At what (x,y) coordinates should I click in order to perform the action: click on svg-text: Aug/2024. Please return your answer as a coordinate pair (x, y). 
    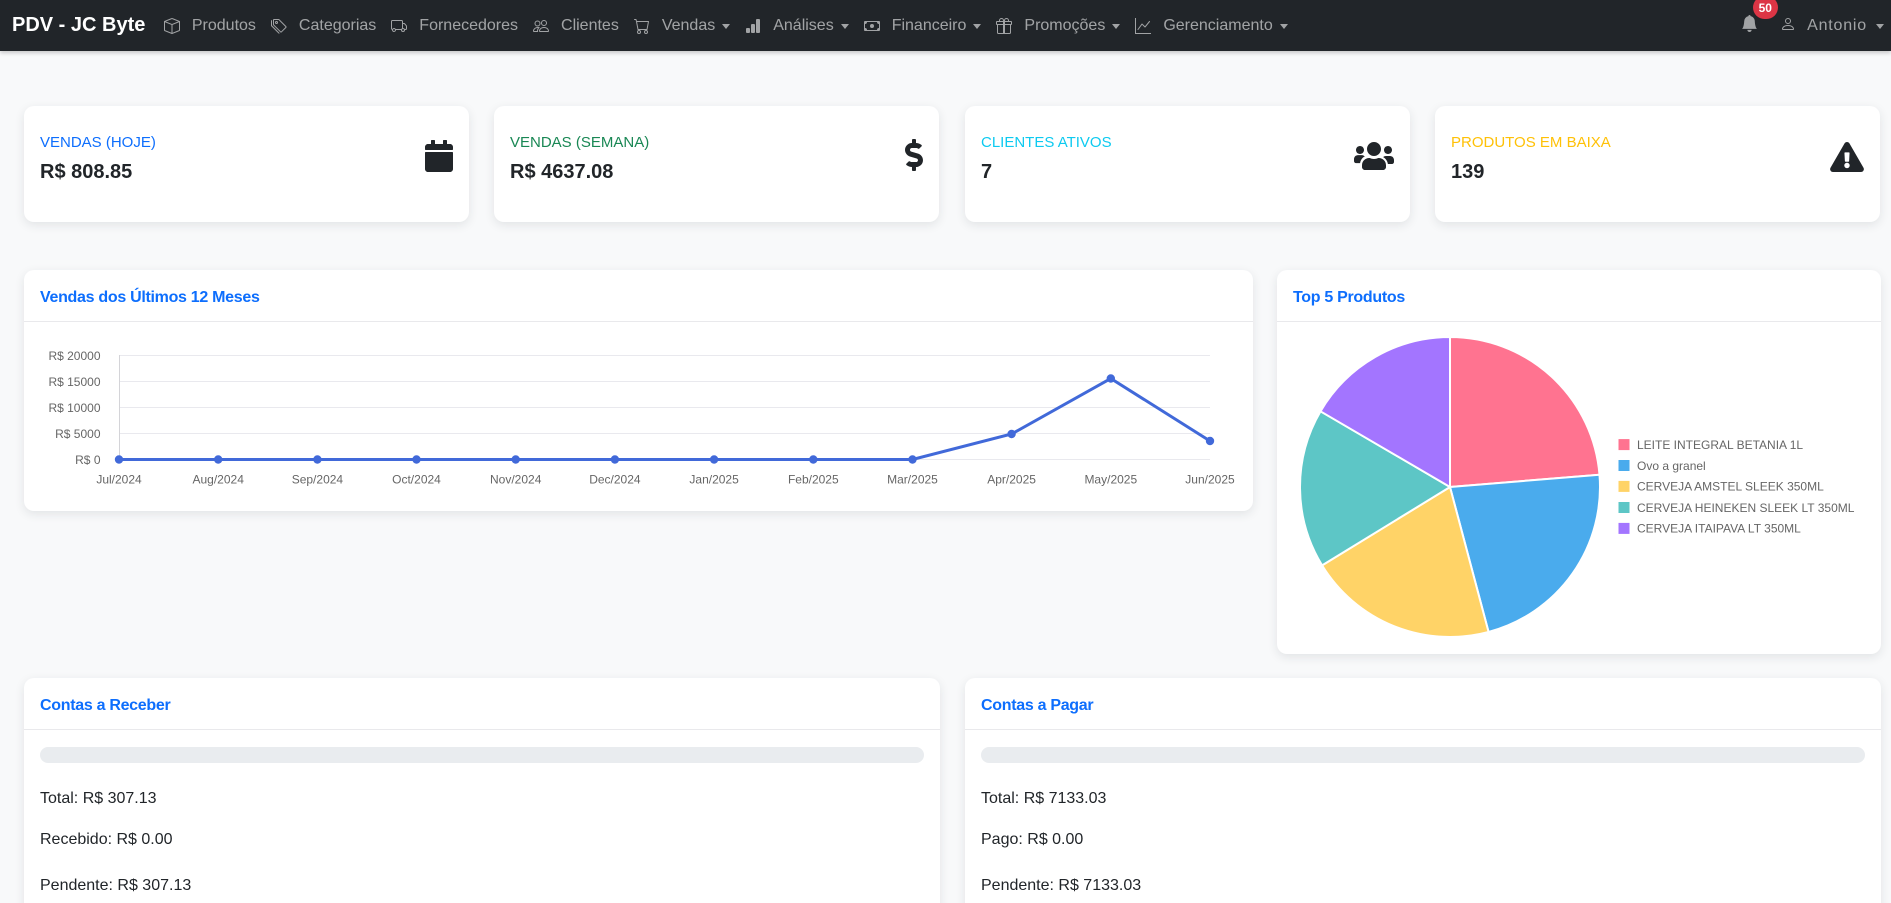
    Looking at the image, I should click on (219, 480).